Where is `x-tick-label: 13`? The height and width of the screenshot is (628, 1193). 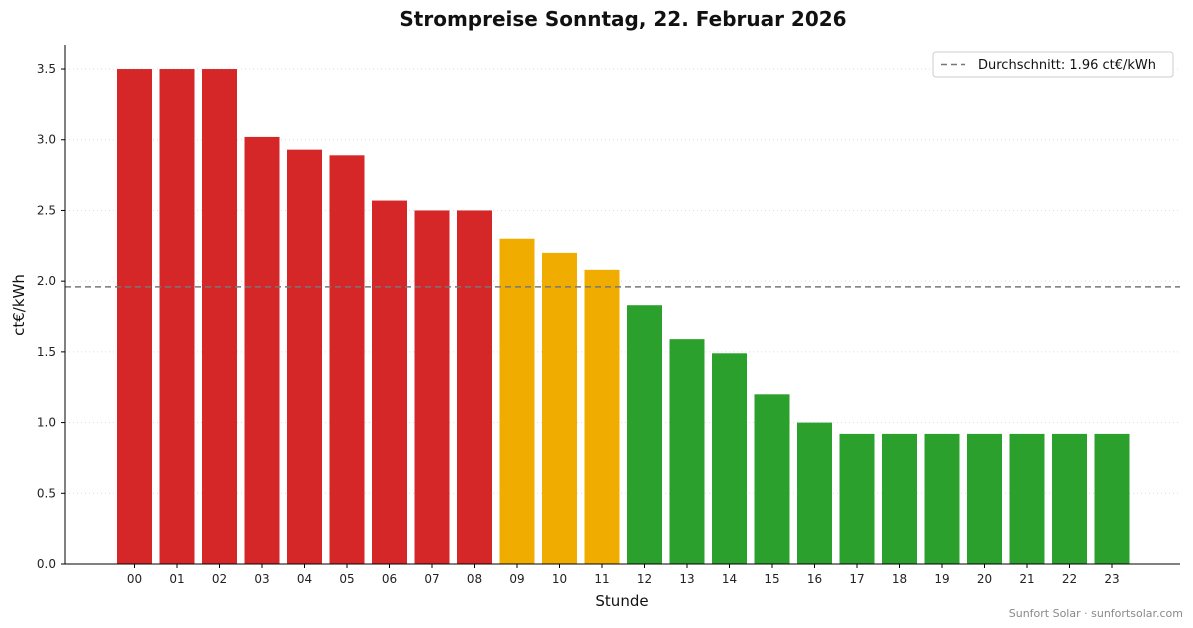
x-tick-label: 13 is located at coordinates (686, 579).